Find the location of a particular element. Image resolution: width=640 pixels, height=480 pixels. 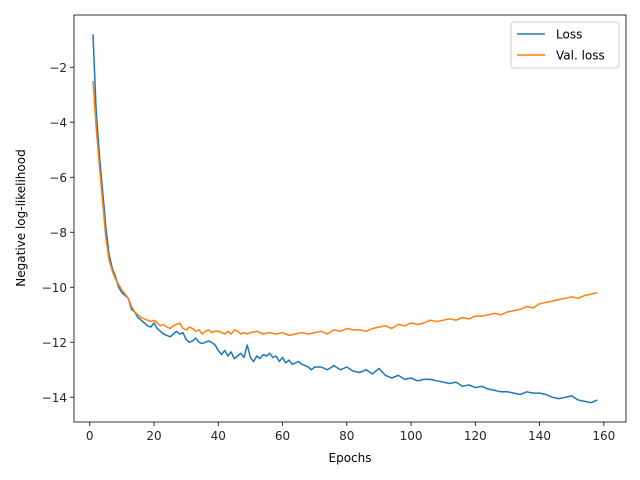

y-tick-label: −10 is located at coordinates (54, 288).